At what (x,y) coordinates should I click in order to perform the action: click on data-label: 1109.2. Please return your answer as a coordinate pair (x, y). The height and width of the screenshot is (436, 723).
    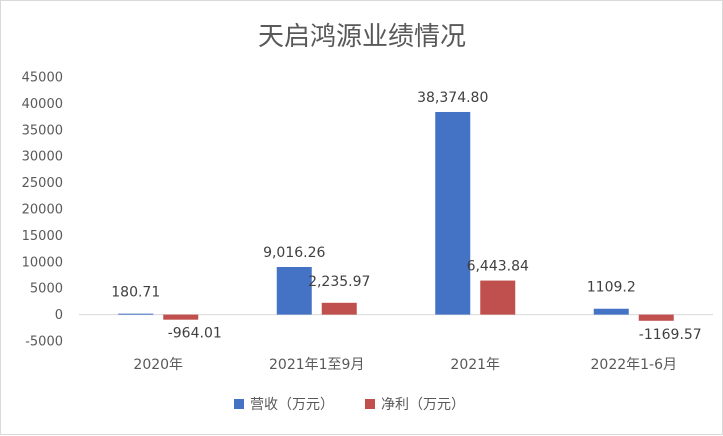
    Looking at the image, I should click on (611, 288).